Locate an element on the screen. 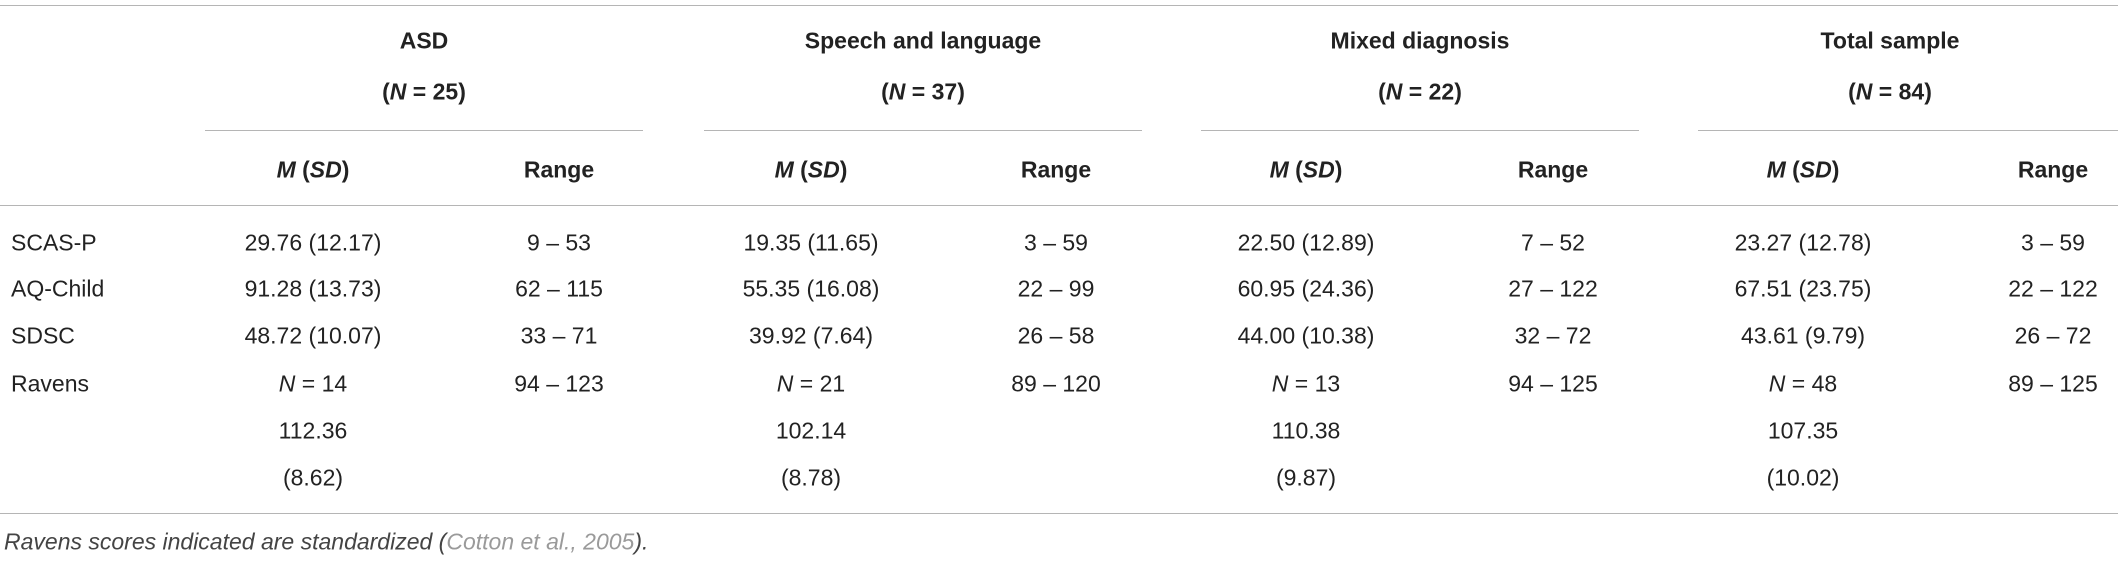 This screenshot has height=562, width=2118. text-run: = 22) is located at coordinates (1432, 91).